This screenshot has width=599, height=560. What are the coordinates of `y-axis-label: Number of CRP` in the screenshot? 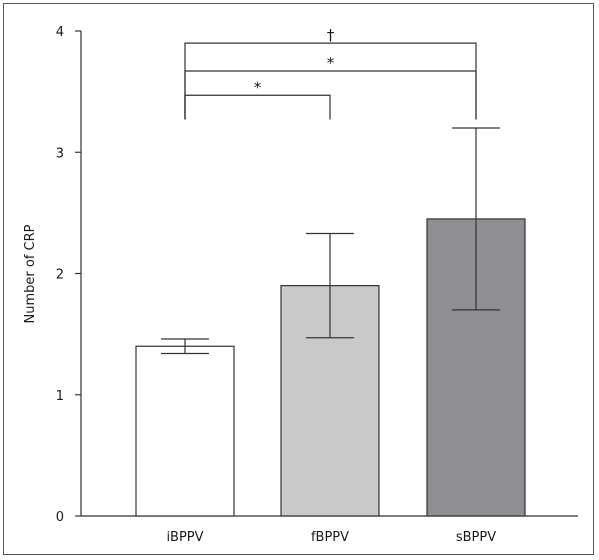 It's located at (30, 273).